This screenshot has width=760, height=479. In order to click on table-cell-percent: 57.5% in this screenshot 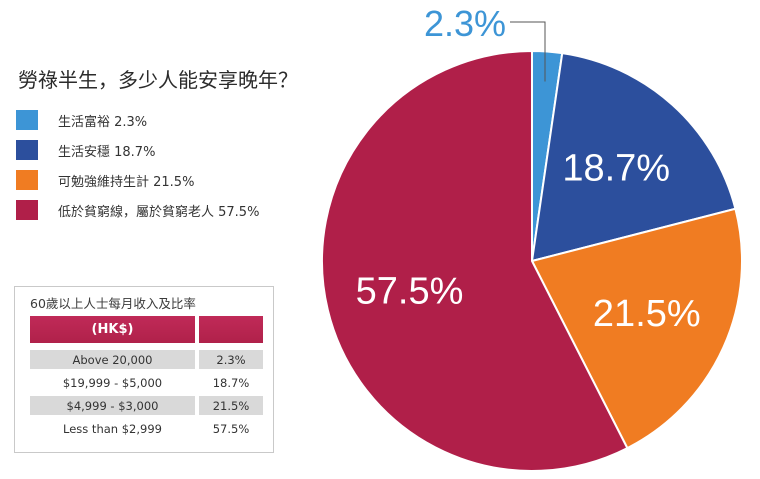, I will do `click(231, 428)`.